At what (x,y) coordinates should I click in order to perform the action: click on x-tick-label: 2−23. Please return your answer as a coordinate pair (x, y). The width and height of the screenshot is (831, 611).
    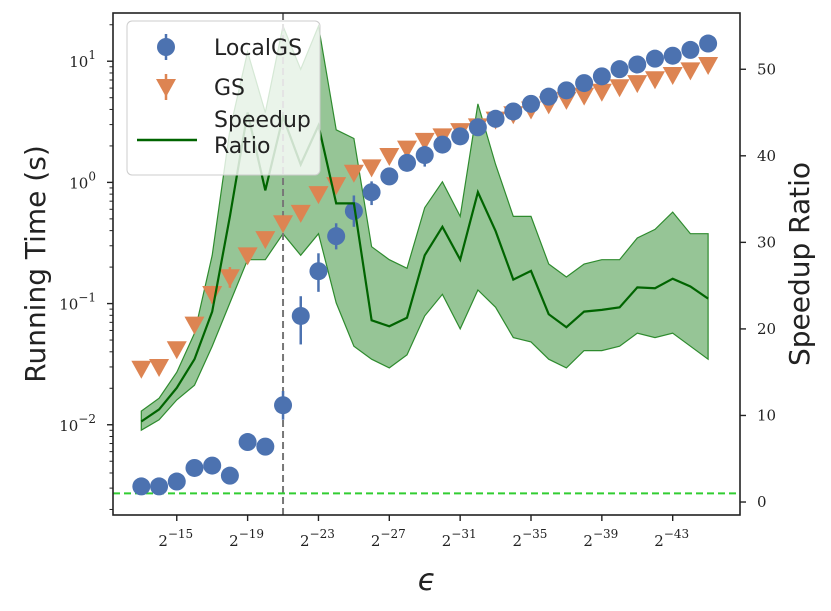
    Looking at the image, I should click on (317, 538).